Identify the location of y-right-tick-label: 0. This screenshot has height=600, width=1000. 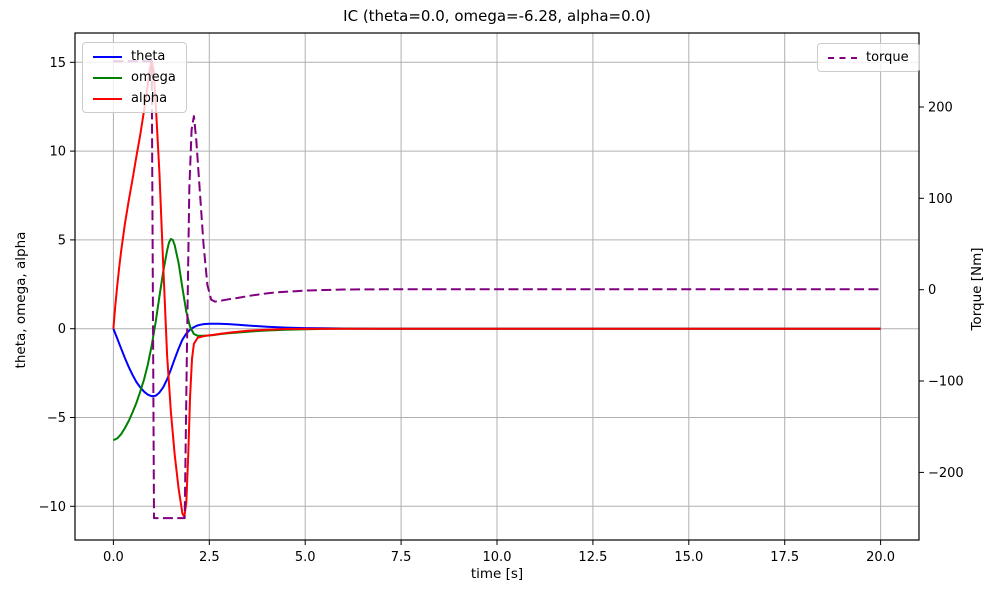
(932, 290).